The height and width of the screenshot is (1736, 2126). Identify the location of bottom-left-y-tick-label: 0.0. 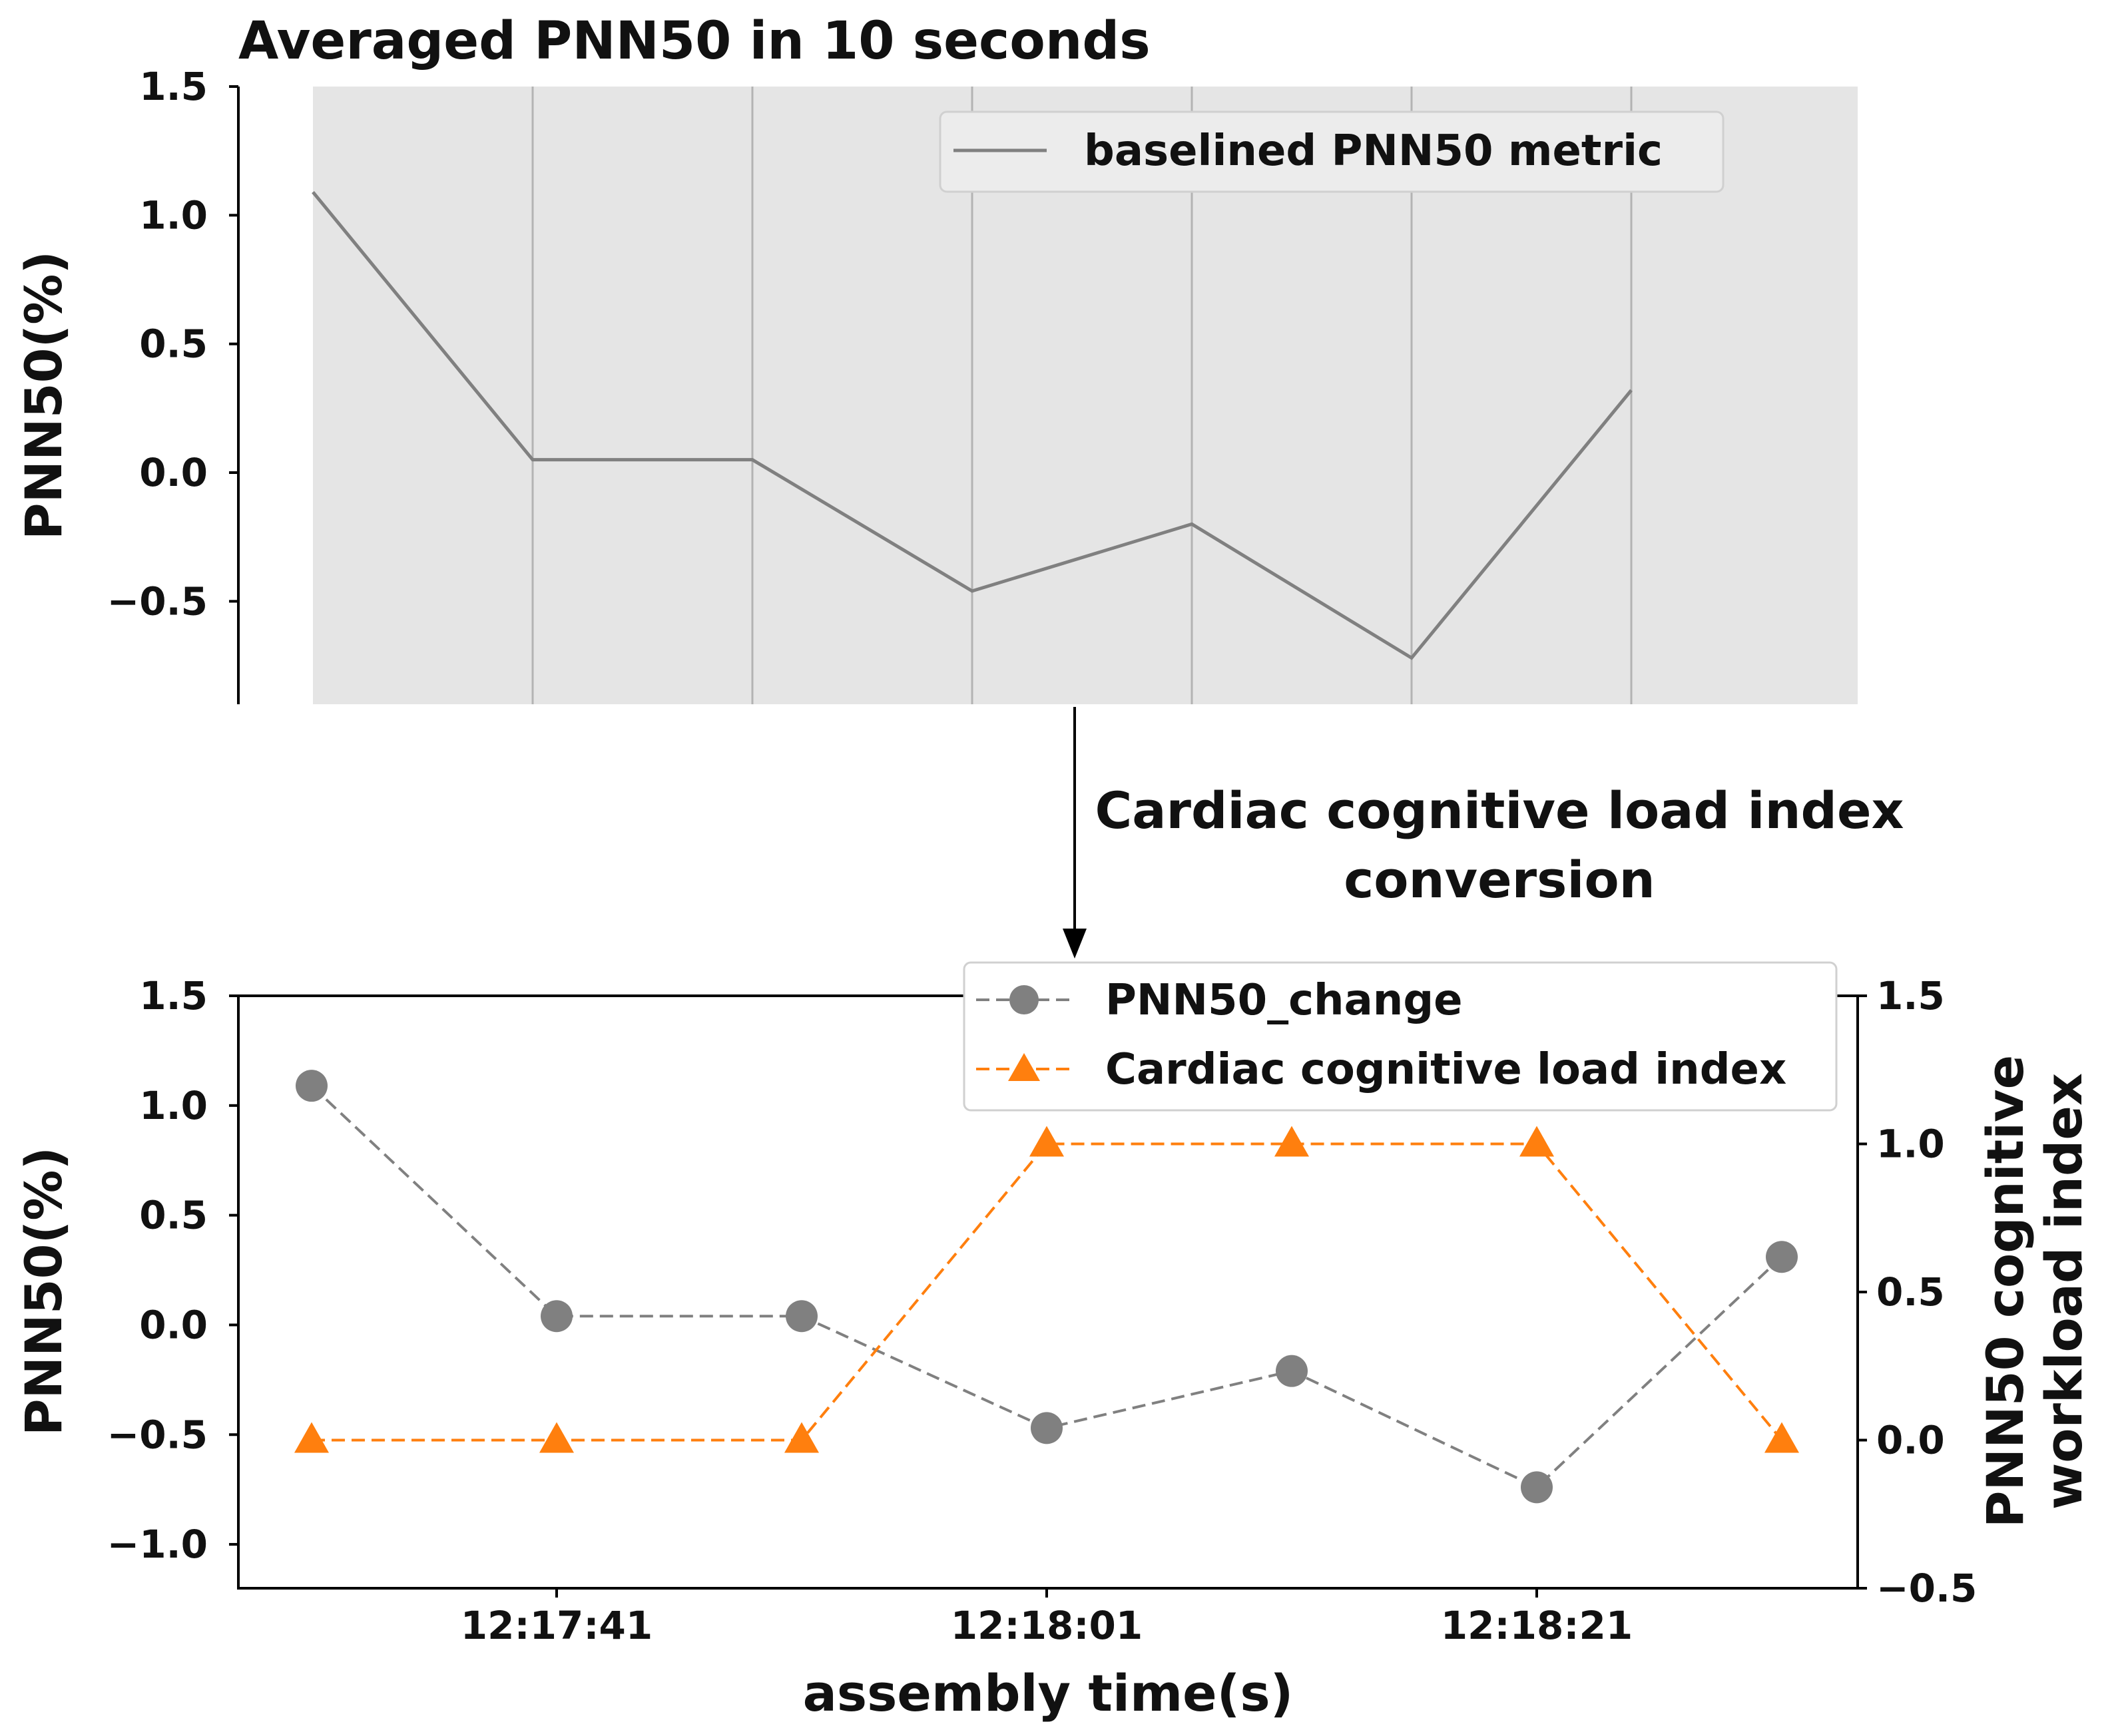
(173, 1324).